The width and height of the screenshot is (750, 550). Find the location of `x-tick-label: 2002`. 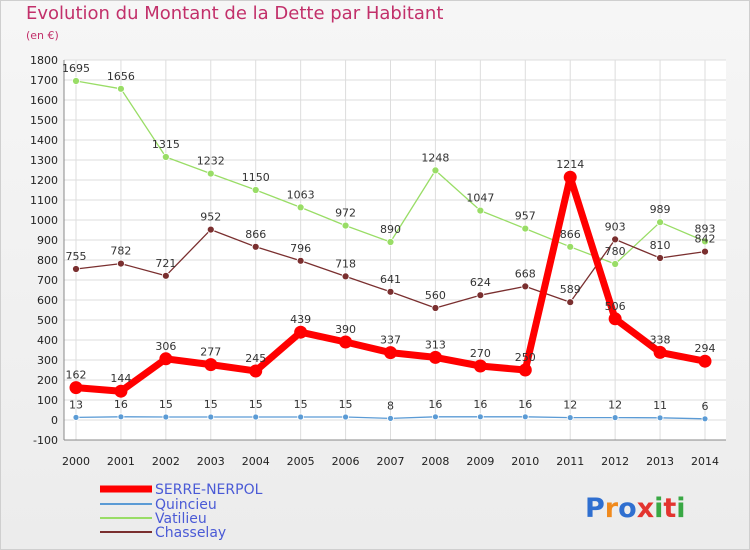

x-tick-label: 2002 is located at coordinates (166, 461).